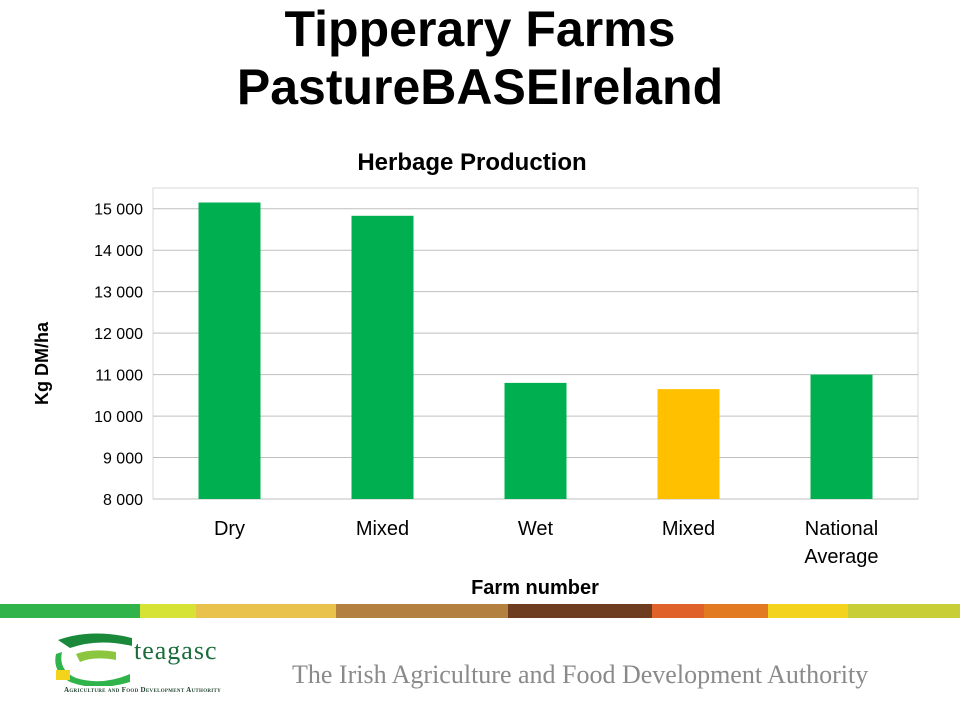  What do you see at coordinates (536, 529) in the screenshot?
I see `x-tick-label: Wet` at bounding box center [536, 529].